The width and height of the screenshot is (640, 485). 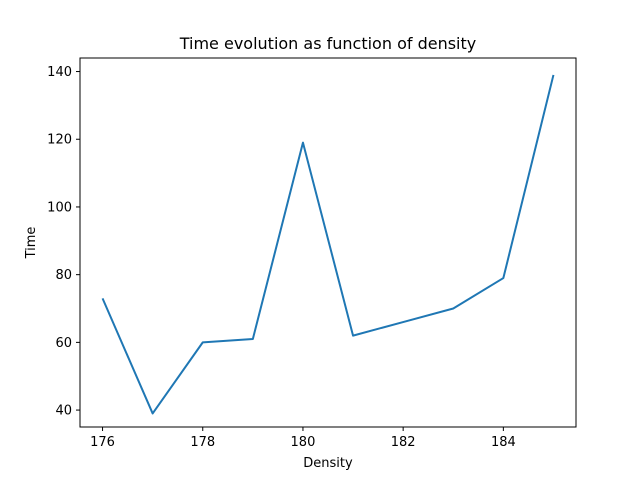 What do you see at coordinates (63, 275) in the screenshot?
I see `y-tick-label: 80` at bounding box center [63, 275].